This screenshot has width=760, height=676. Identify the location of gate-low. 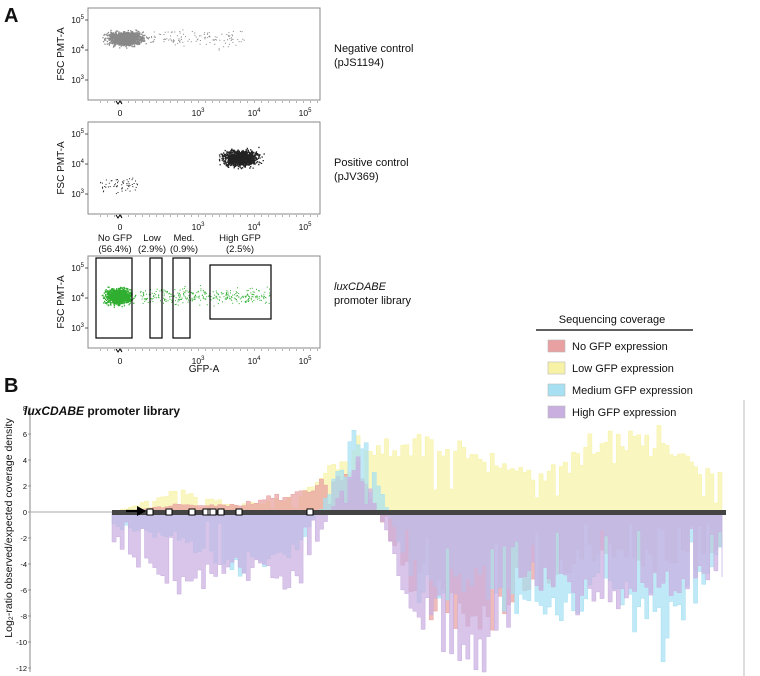
(156, 298).